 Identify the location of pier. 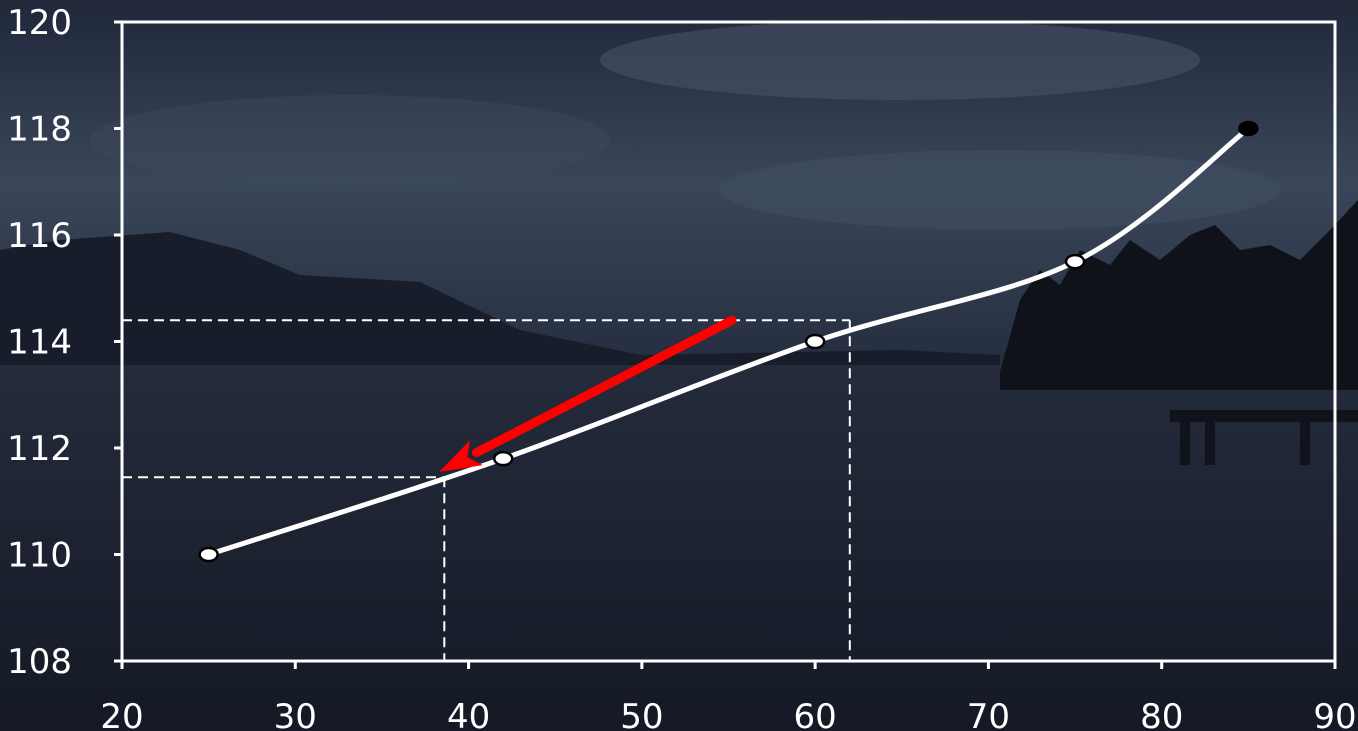
(1264, 416).